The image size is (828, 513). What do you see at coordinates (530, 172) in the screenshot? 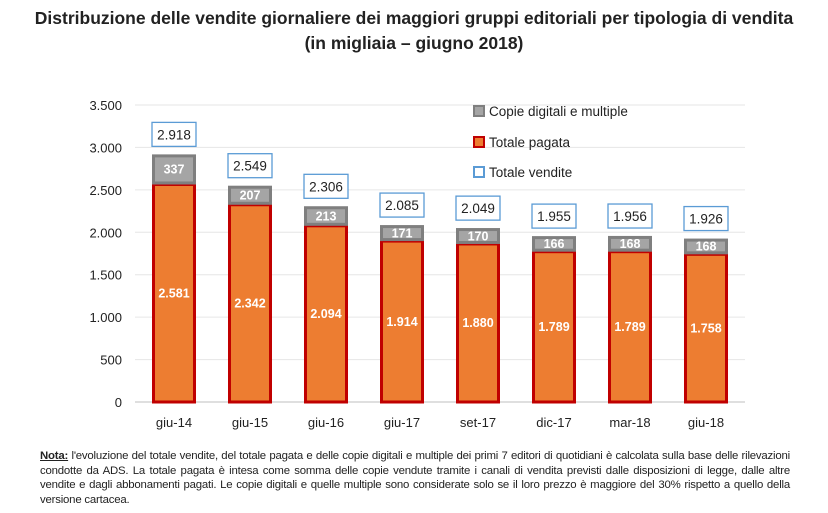
I see `legend-label-totale-vendite: Totale vendite` at bounding box center [530, 172].